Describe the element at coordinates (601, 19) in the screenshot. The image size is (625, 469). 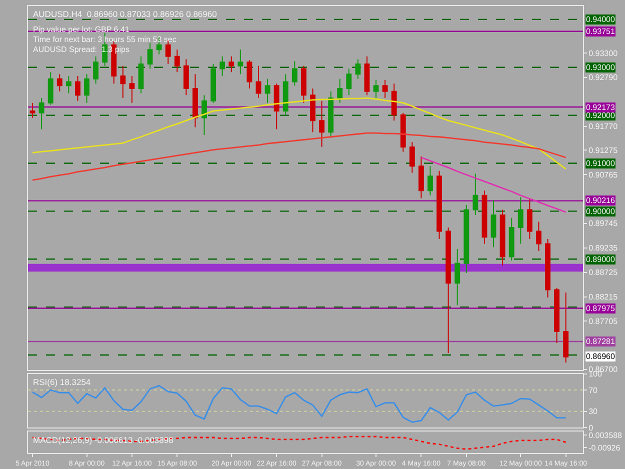
I see `ref-line-label: 0.94000` at that location.